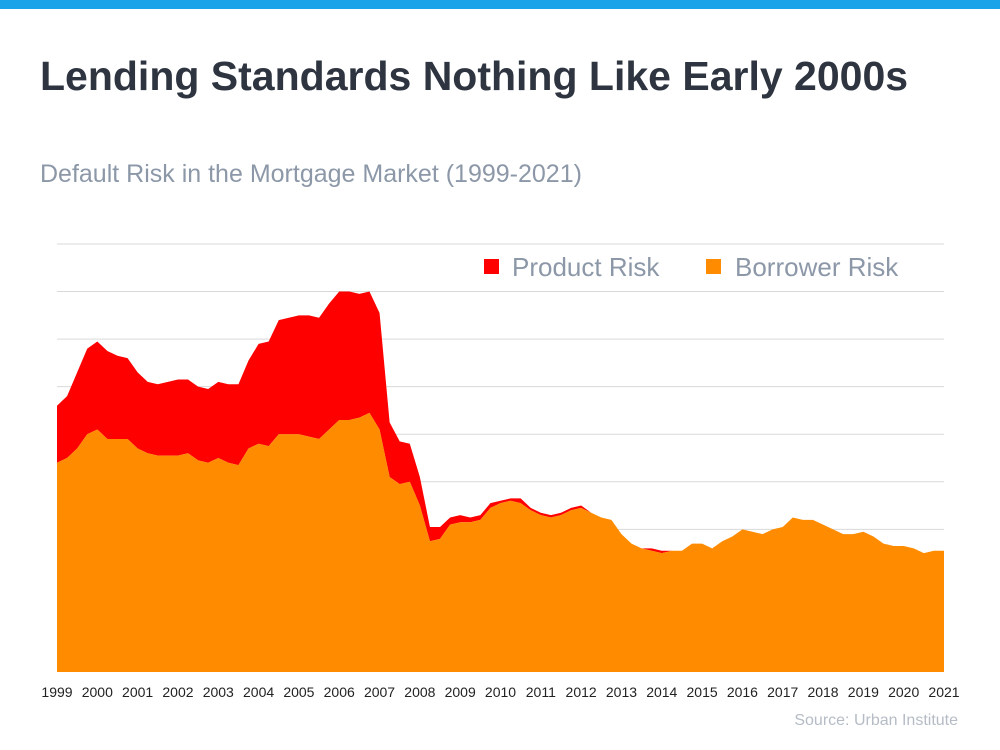 The image size is (1000, 750). What do you see at coordinates (177, 692) in the screenshot?
I see `x-tick-label: 2002` at bounding box center [177, 692].